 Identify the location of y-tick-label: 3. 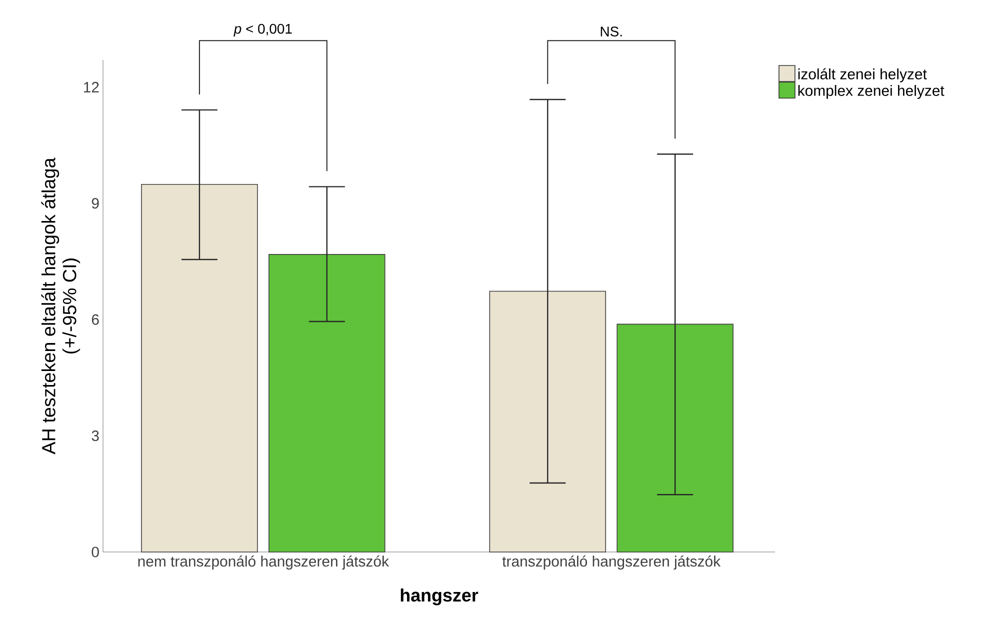
(95, 436).